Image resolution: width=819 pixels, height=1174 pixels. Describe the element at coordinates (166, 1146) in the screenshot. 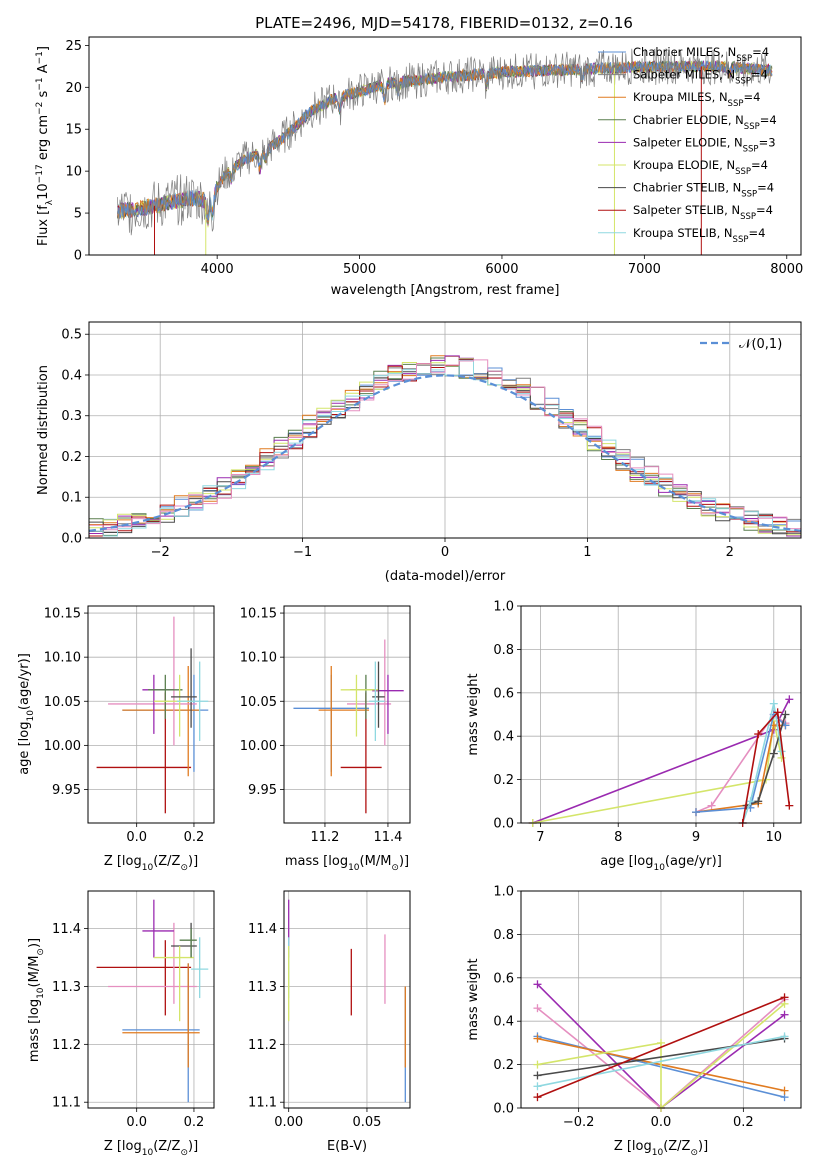

I see `x-axis-label-part: (Z/Z` at that location.